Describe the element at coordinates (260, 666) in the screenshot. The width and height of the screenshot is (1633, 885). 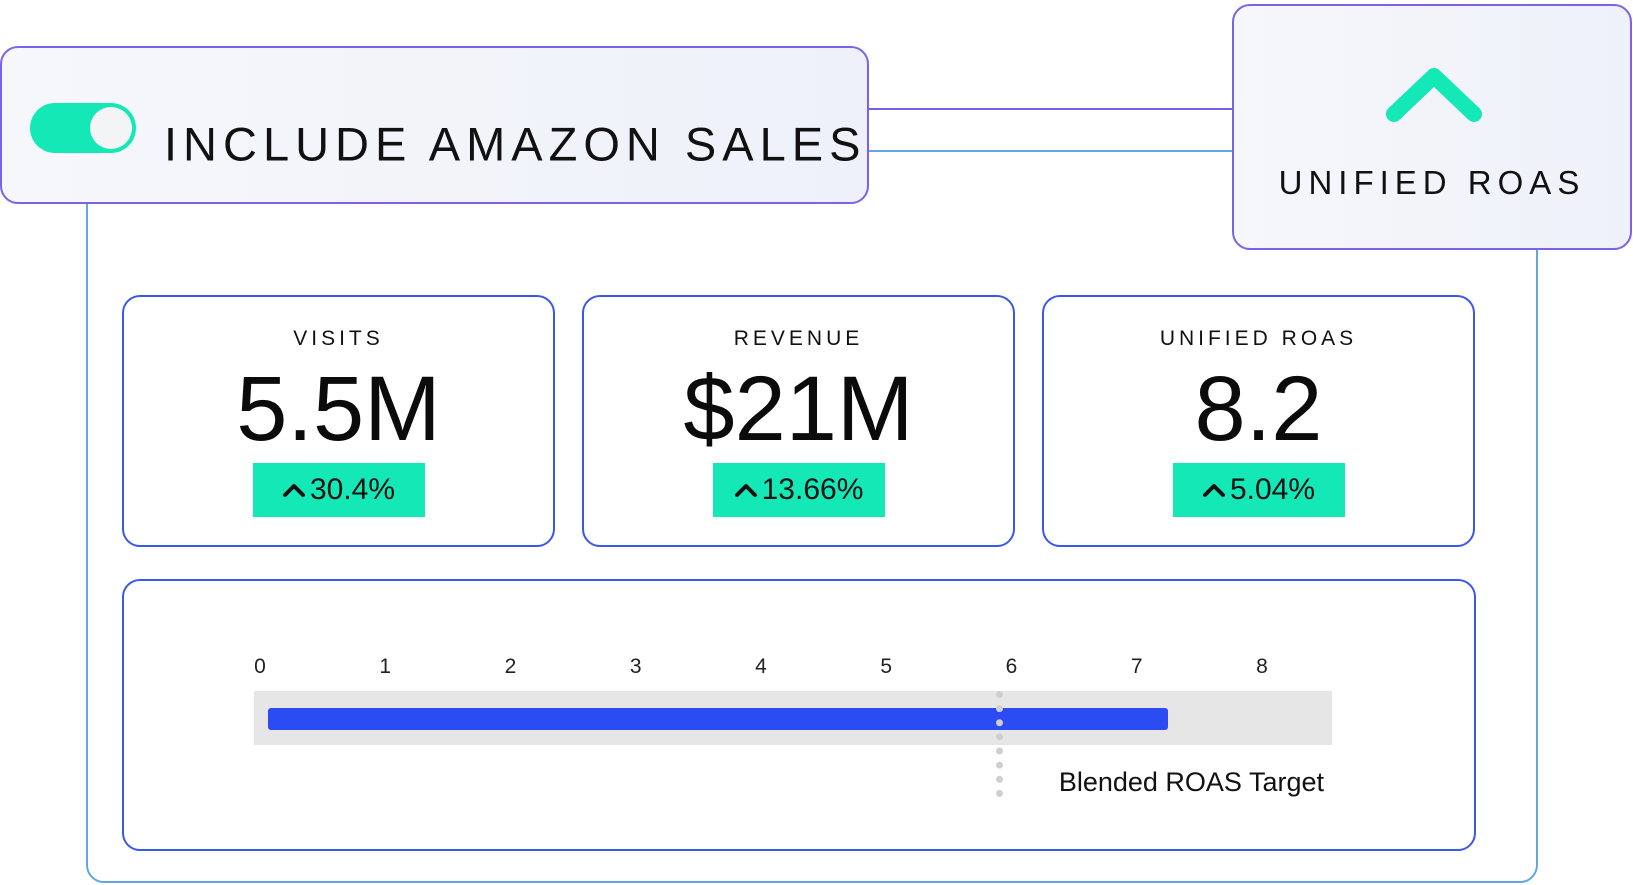
I see `tick-label: 0` at that location.